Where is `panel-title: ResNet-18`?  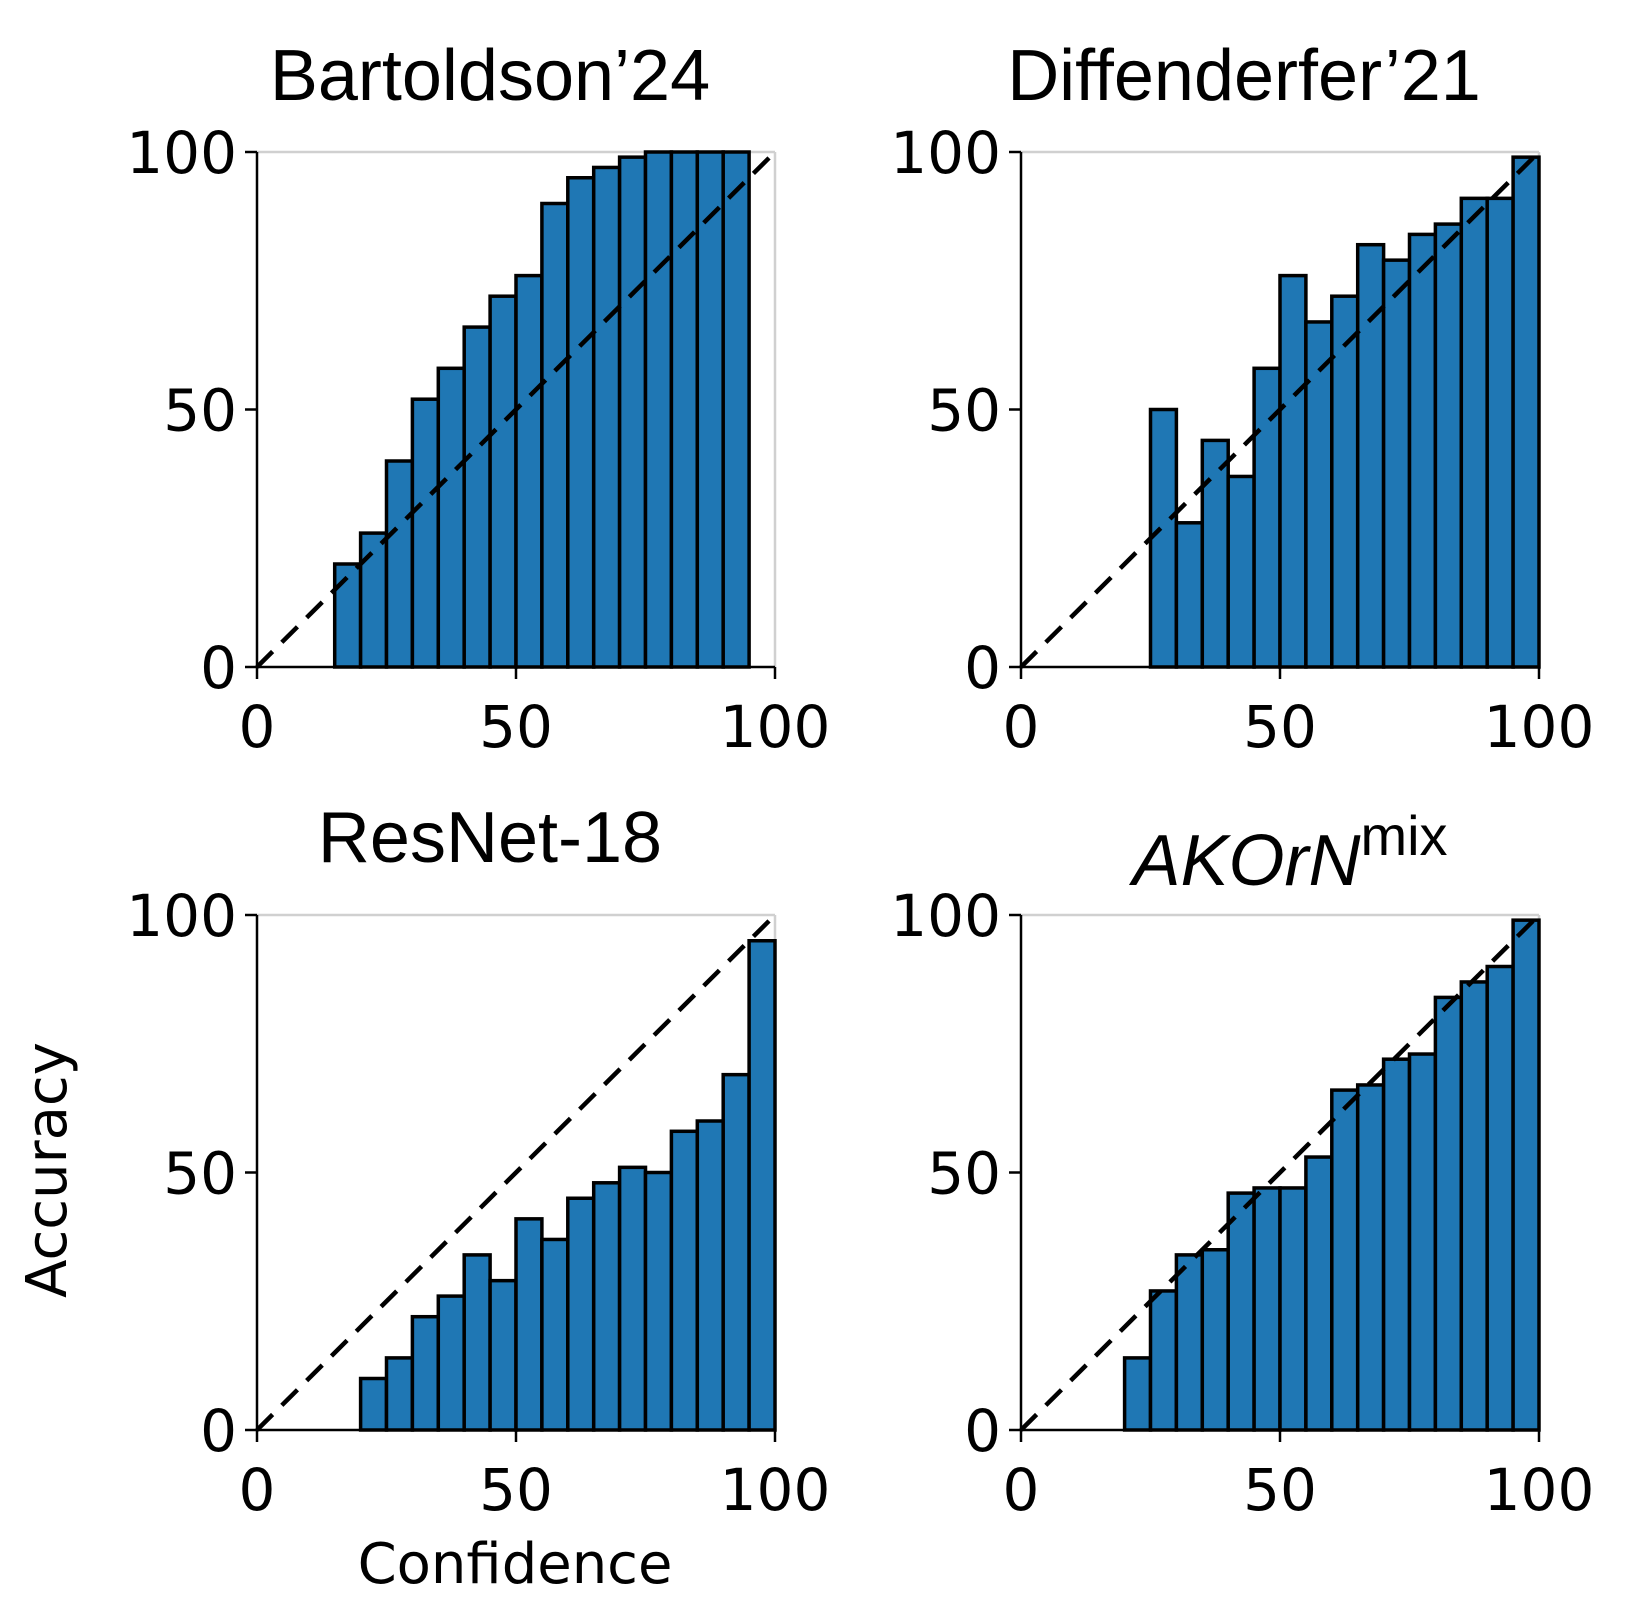
panel-title: ResNet-18 is located at coordinates (490, 838).